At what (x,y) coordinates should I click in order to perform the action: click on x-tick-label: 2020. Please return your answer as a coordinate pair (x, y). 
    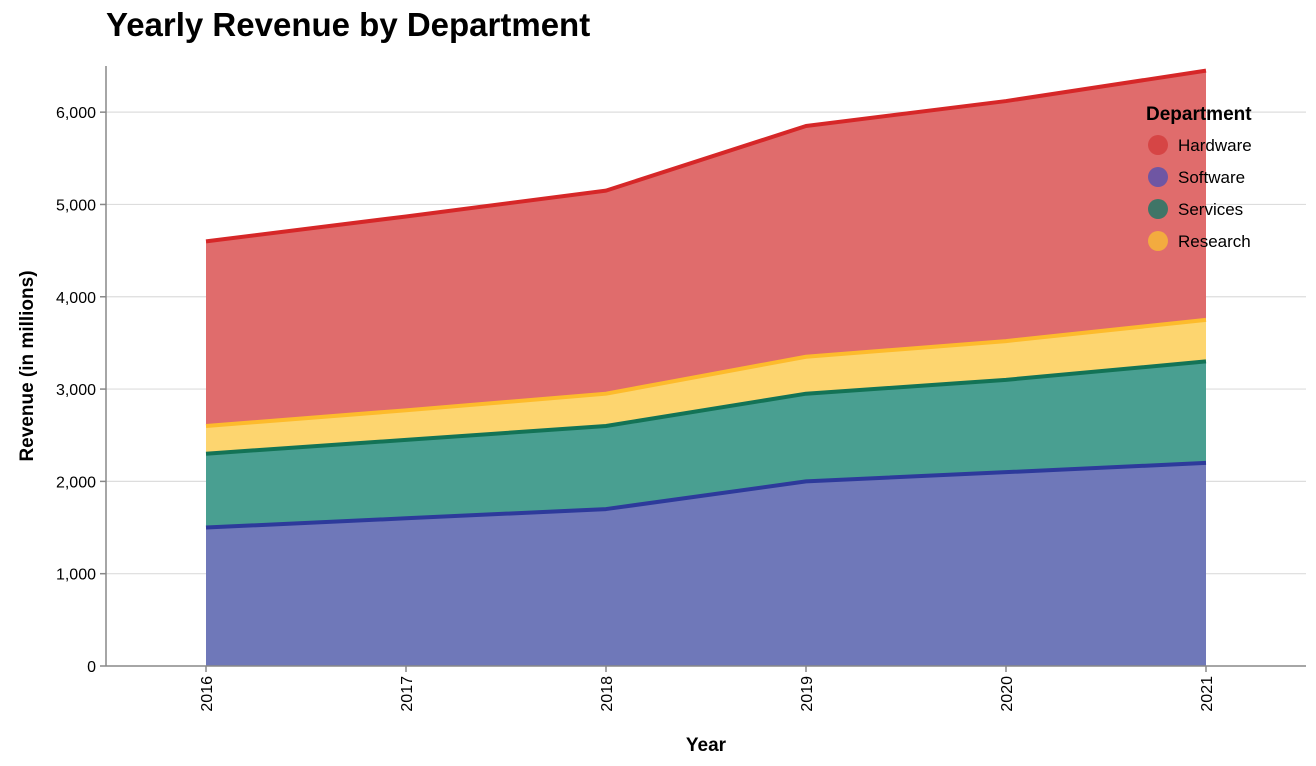
    Looking at the image, I should click on (1007, 694).